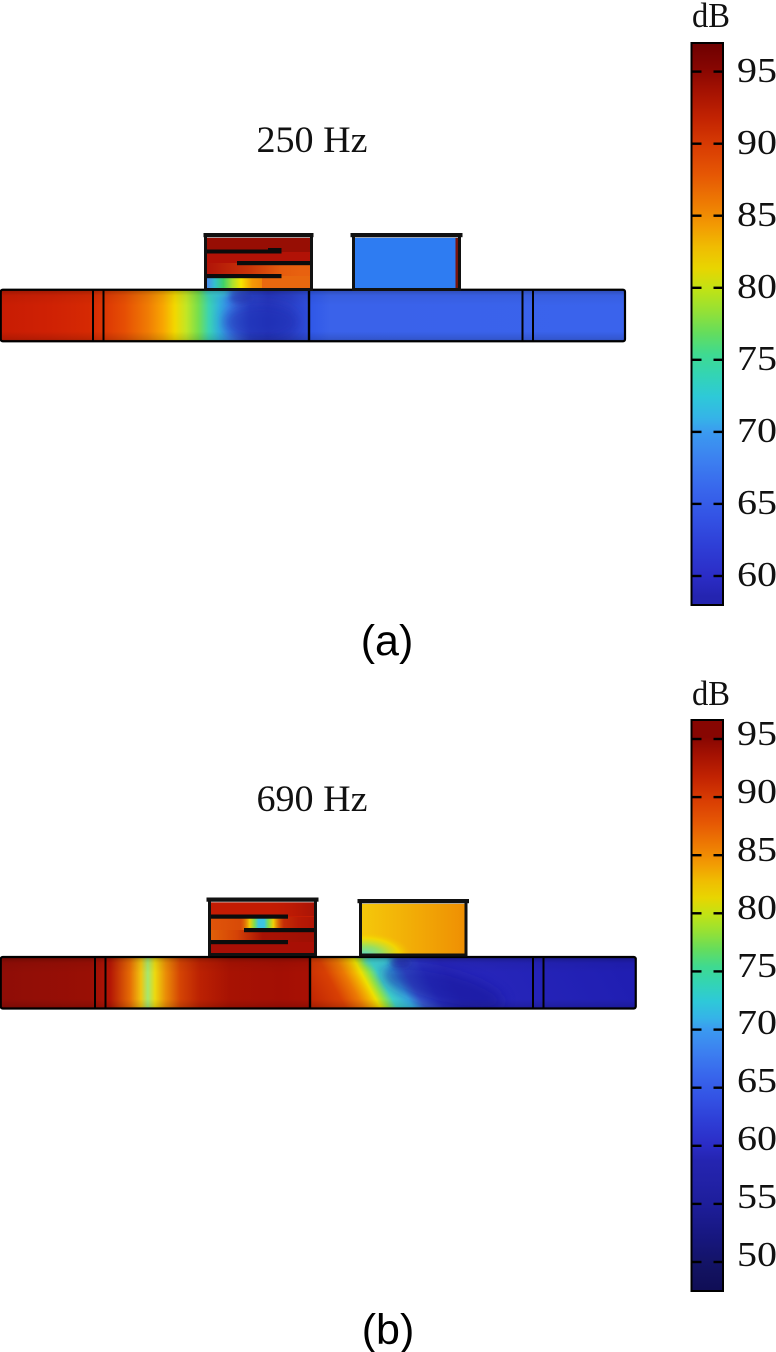 The width and height of the screenshot is (776, 1352). I want to click on svg-text: 690 Hz, so click(312, 799).